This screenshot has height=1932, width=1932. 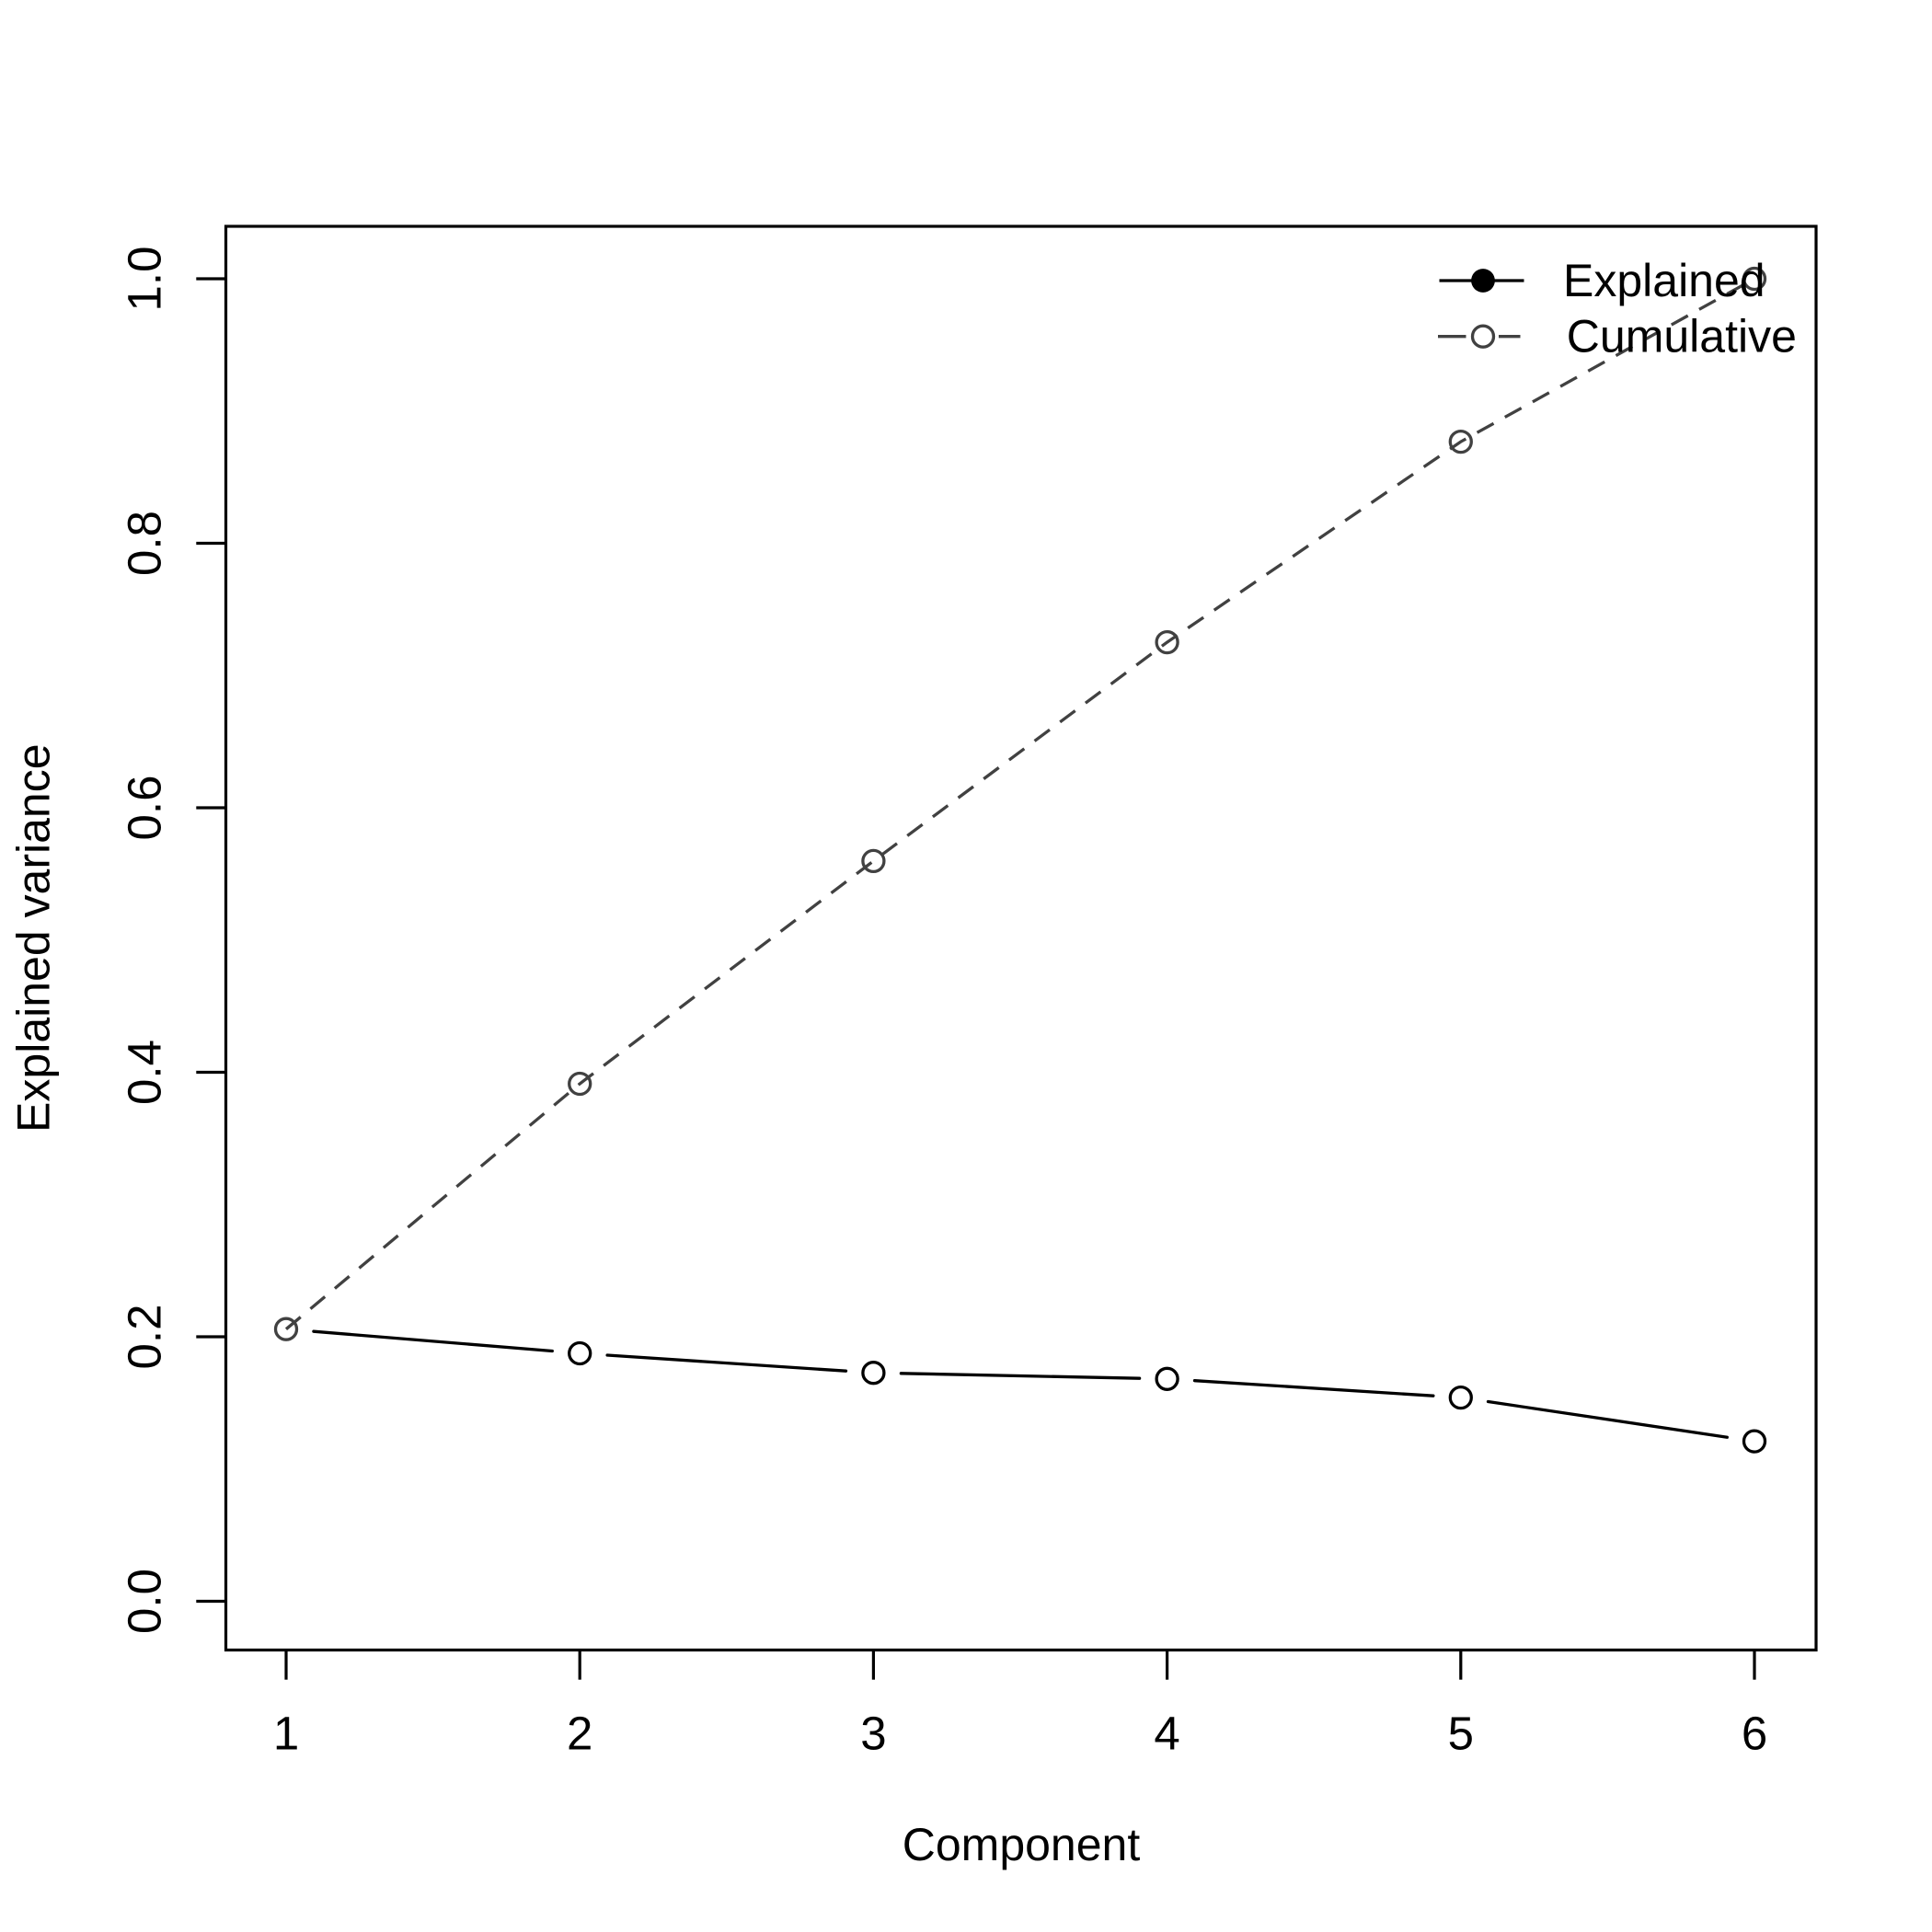 What do you see at coordinates (286, 1734) in the screenshot?
I see `svg-text: 1` at bounding box center [286, 1734].